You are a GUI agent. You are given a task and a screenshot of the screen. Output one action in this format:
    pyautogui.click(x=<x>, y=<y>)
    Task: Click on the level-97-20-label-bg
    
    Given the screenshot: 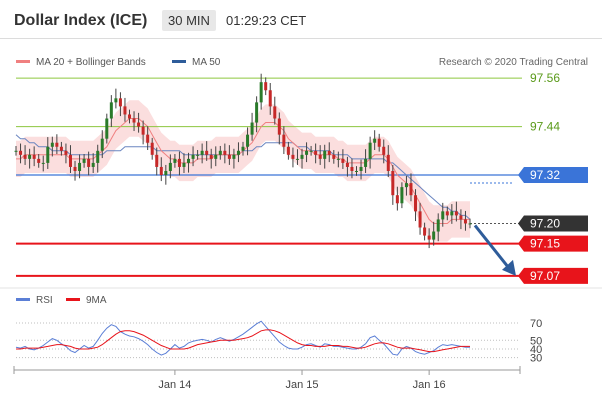 What is the action you would take?
    pyautogui.click(x=553, y=223)
    